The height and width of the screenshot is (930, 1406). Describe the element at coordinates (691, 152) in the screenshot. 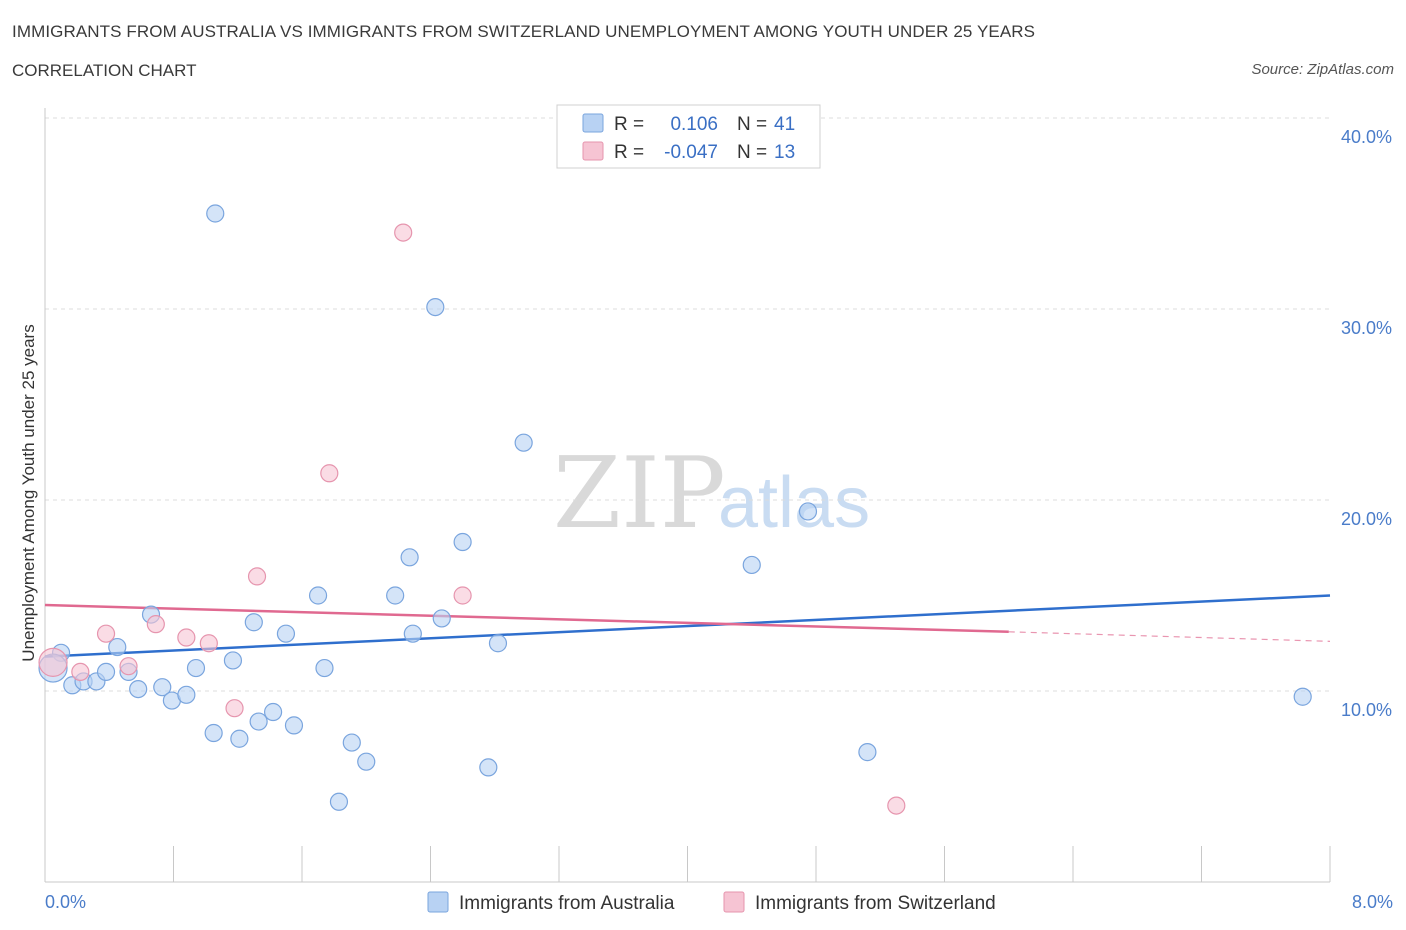

I see `legend-r-value: -0.047` at that location.